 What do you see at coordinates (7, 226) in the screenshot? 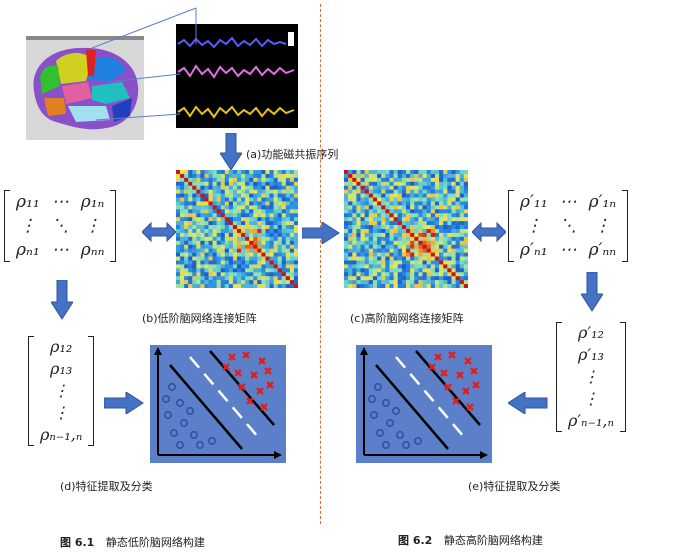
I see `matrix-left-bracket` at bounding box center [7, 226].